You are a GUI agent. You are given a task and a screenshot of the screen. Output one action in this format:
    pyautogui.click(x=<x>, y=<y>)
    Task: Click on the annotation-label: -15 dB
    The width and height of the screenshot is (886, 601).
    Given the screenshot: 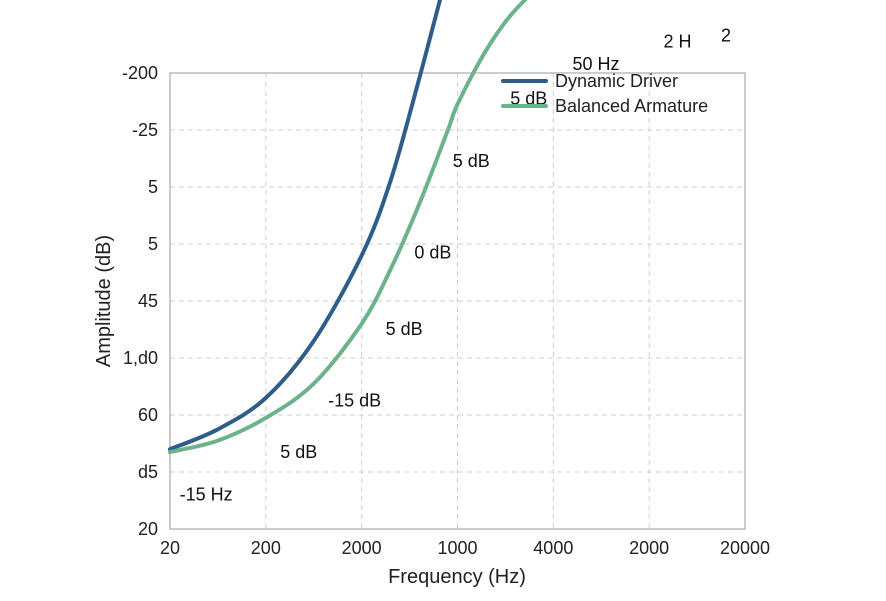 What is the action you would take?
    pyautogui.click(x=354, y=400)
    